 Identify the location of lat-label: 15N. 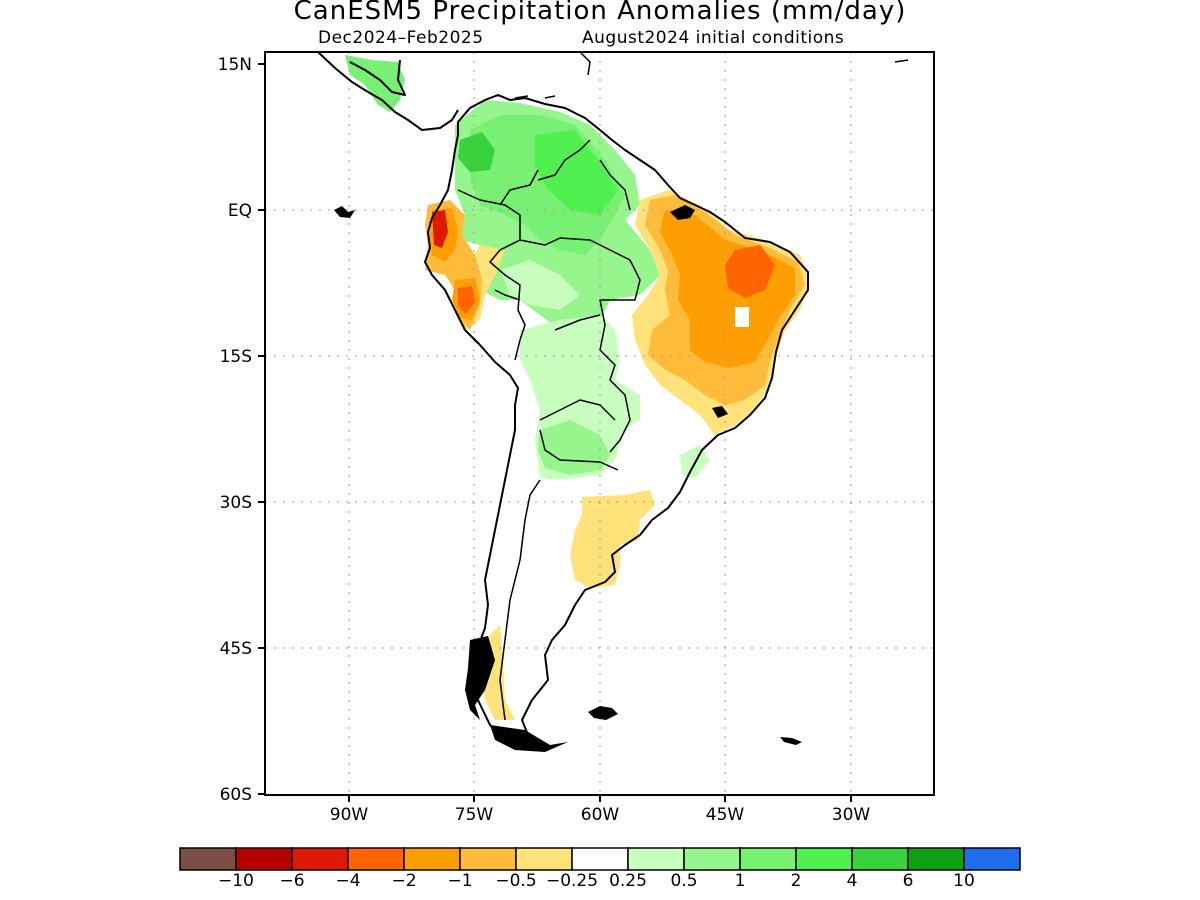
(235, 65).